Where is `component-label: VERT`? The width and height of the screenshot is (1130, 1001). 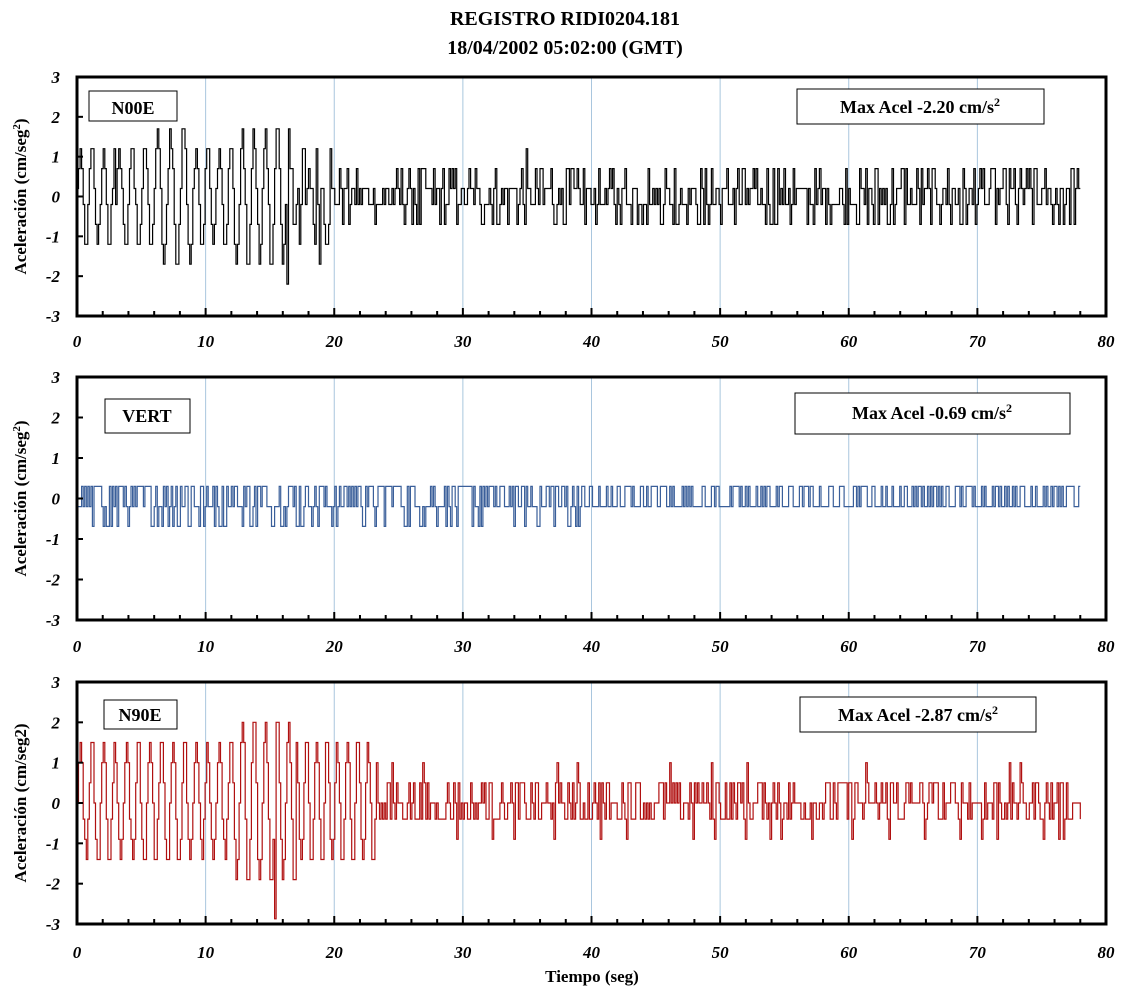
component-label: VERT is located at coordinates (146, 416).